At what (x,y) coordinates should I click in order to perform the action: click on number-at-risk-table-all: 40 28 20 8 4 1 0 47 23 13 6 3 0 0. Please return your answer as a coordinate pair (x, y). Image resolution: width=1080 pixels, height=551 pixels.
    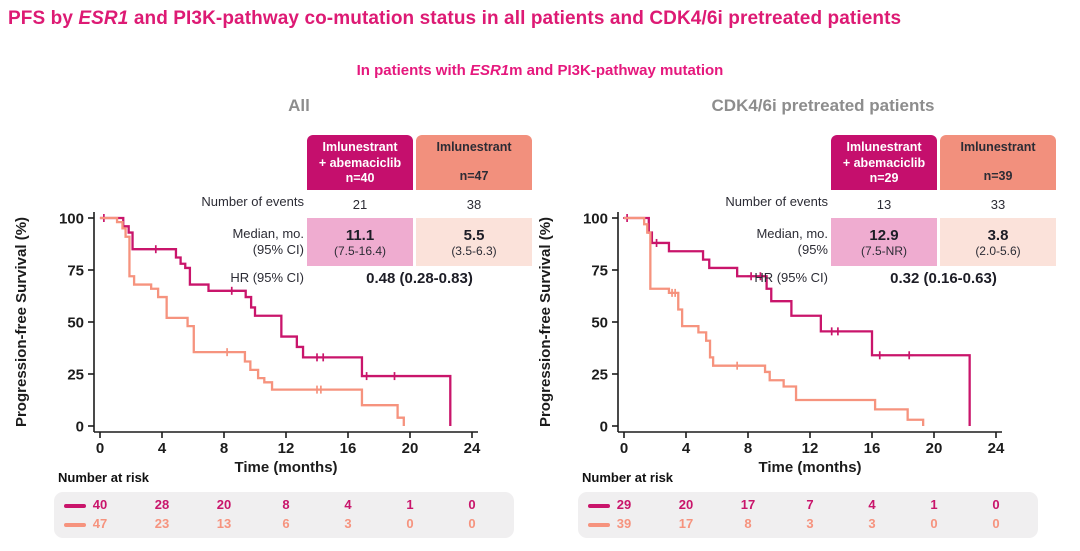
    Looking at the image, I should click on (284, 515).